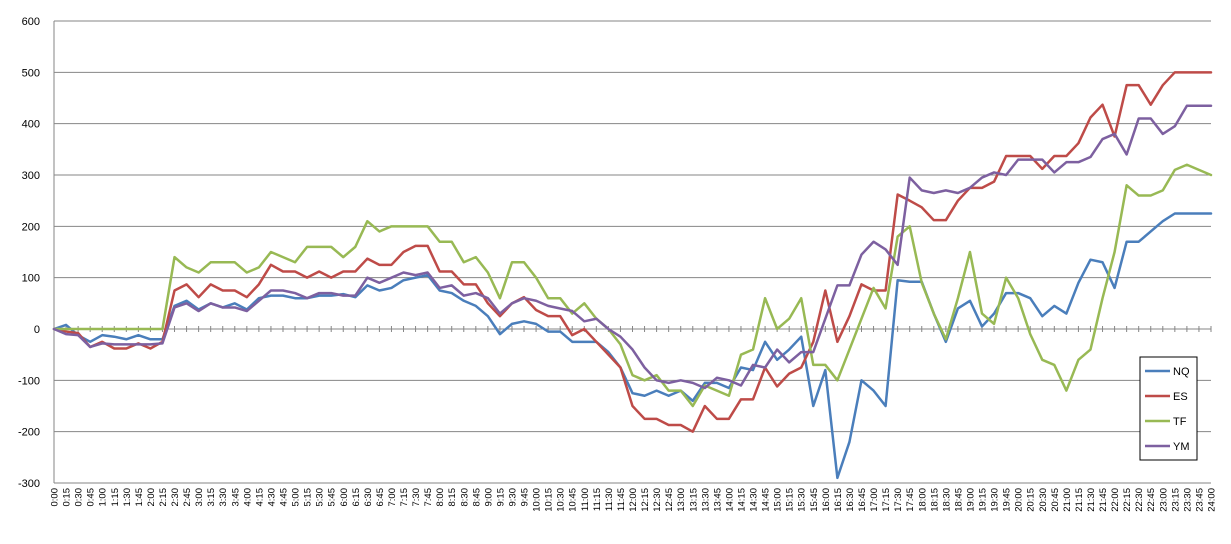  Describe the element at coordinates (995, 500) in the screenshot. I see `x-tick-label: 19:30` at that location.